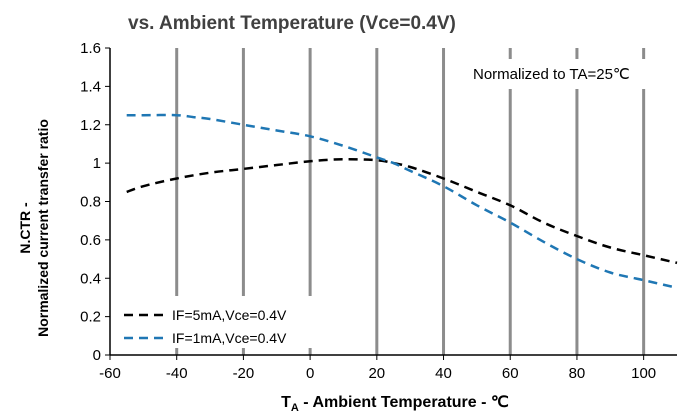 Image resolution: width=686 pixels, height=415 pixels. What do you see at coordinates (43, 228) in the screenshot?
I see `y-axis-title-line2: Normalized current transfer ratio` at bounding box center [43, 228].